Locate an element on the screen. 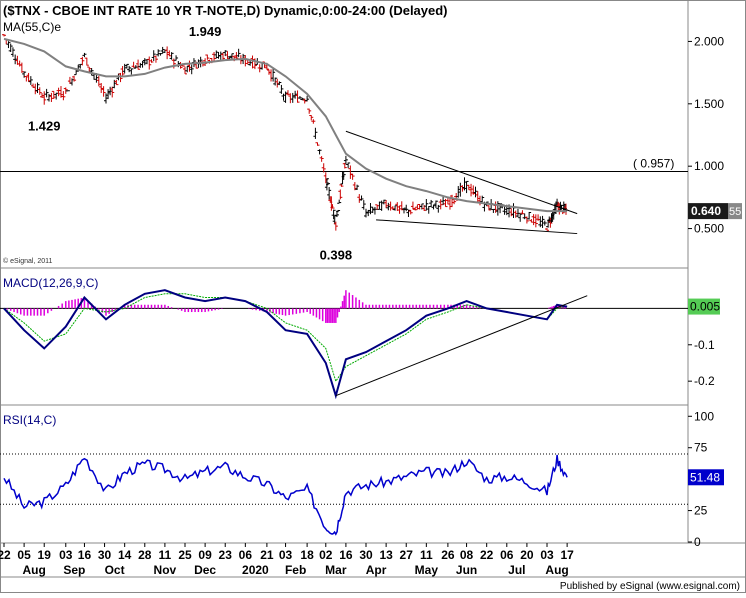 This screenshot has width=746, height=598. x-month-label: Apr is located at coordinates (376, 570).